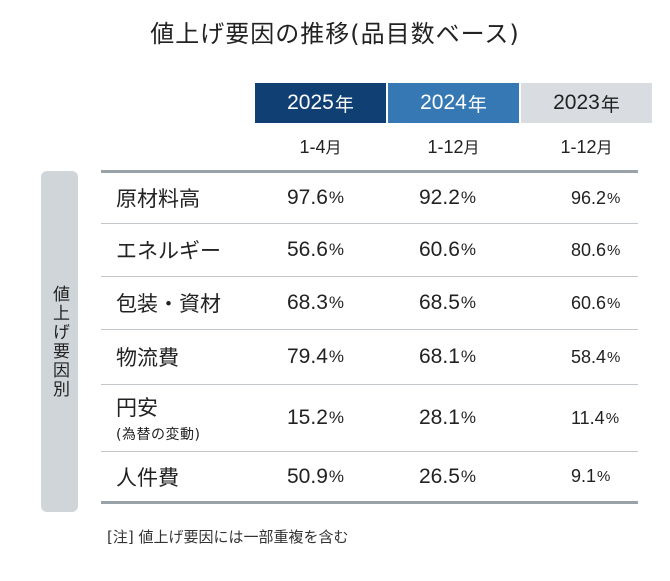  I want to click on row-label: 原材料高, so click(158, 198).